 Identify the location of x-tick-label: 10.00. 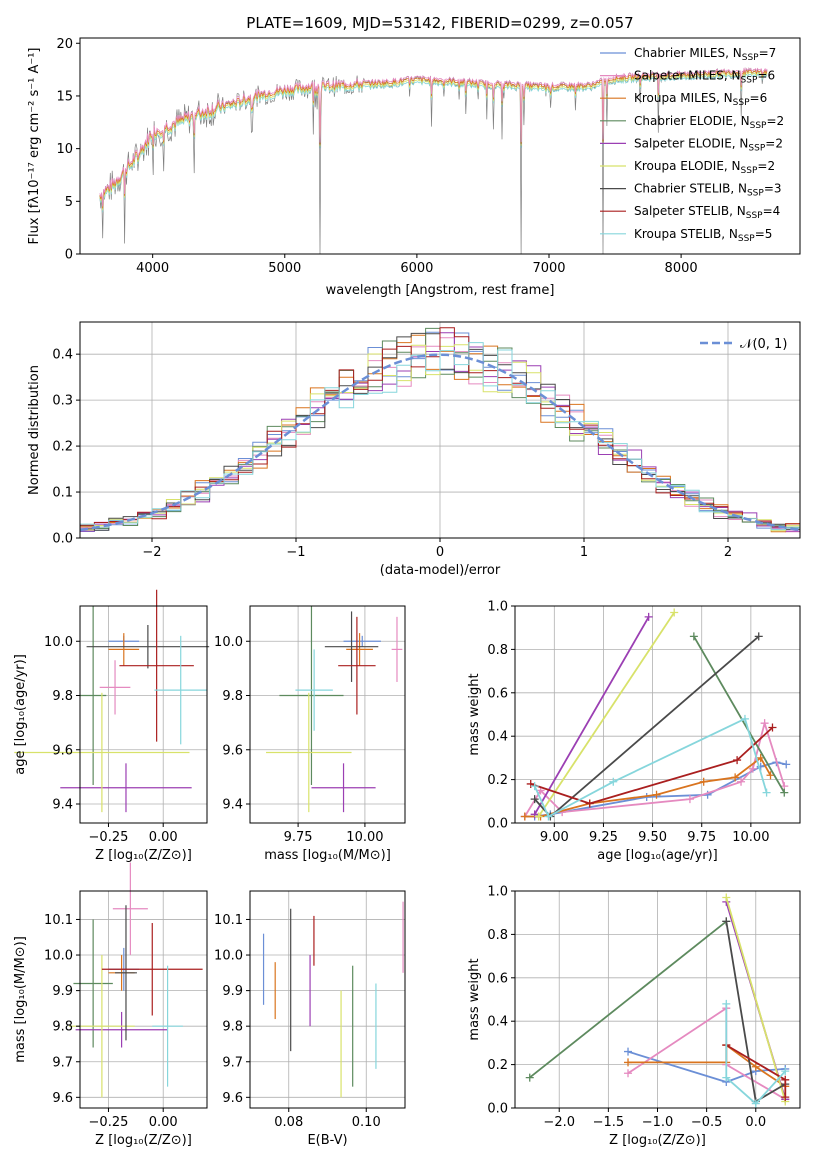
(364, 837).